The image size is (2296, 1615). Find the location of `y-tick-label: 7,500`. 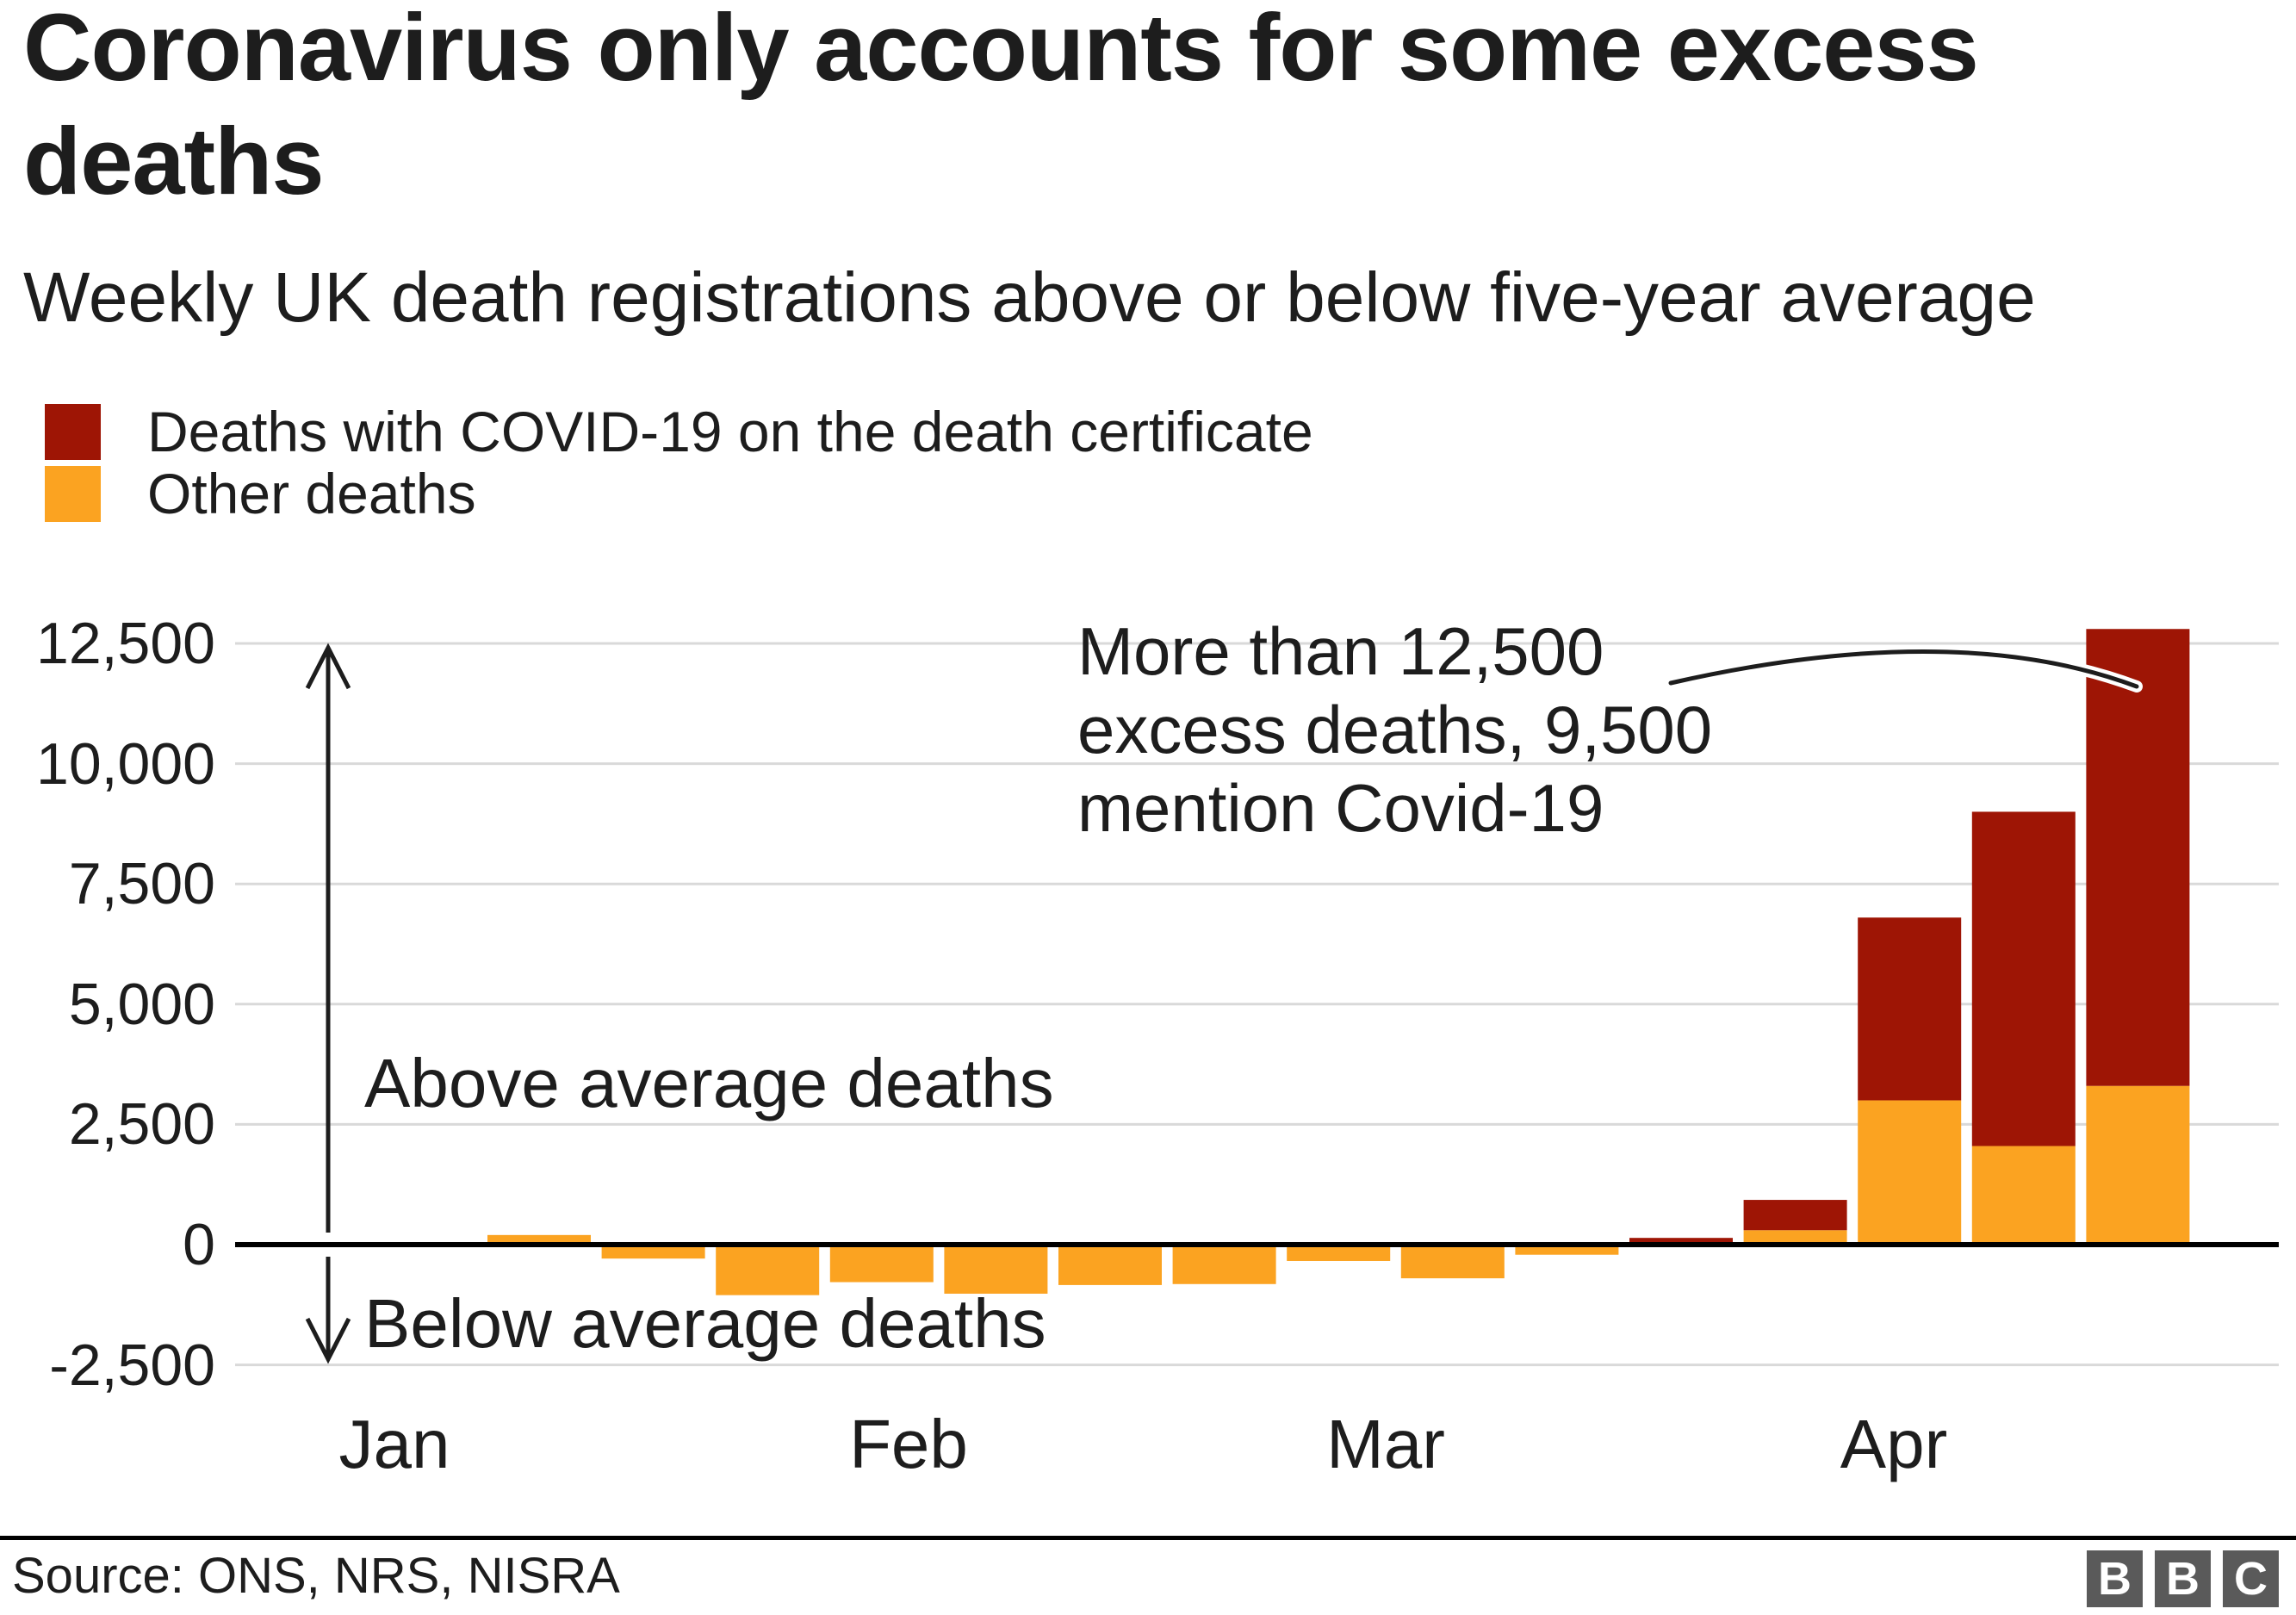

y-tick-label: 7,500 is located at coordinates (141, 884).